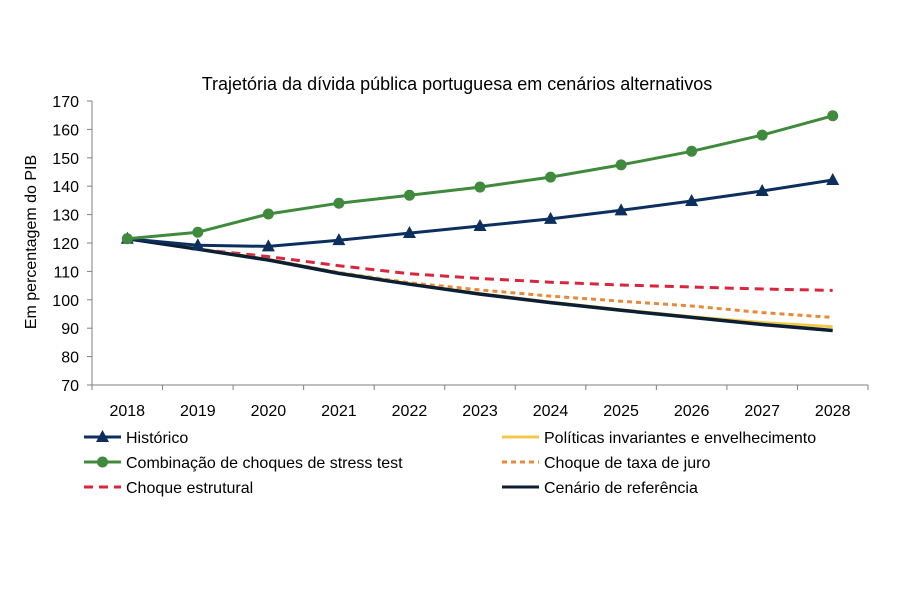  I want to click on x-tick-label: 2028, so click(833, 411).